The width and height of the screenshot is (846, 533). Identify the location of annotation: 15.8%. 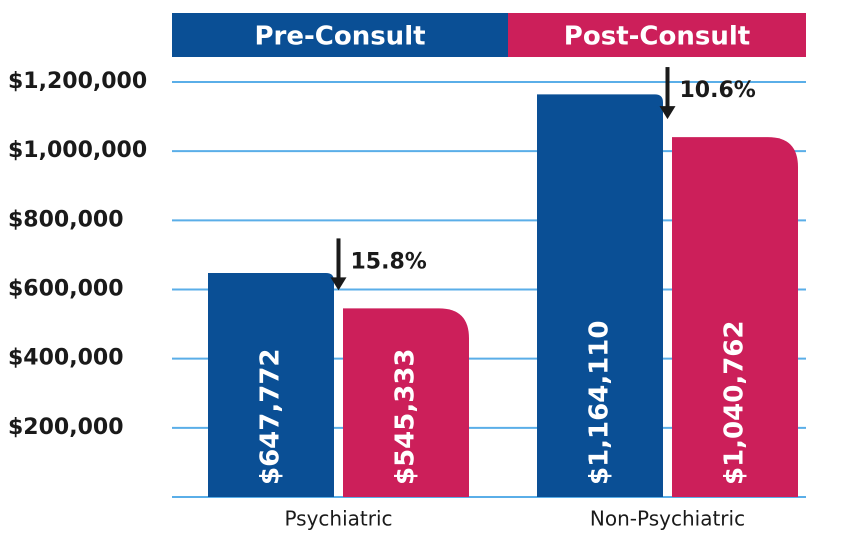
(389, 261).